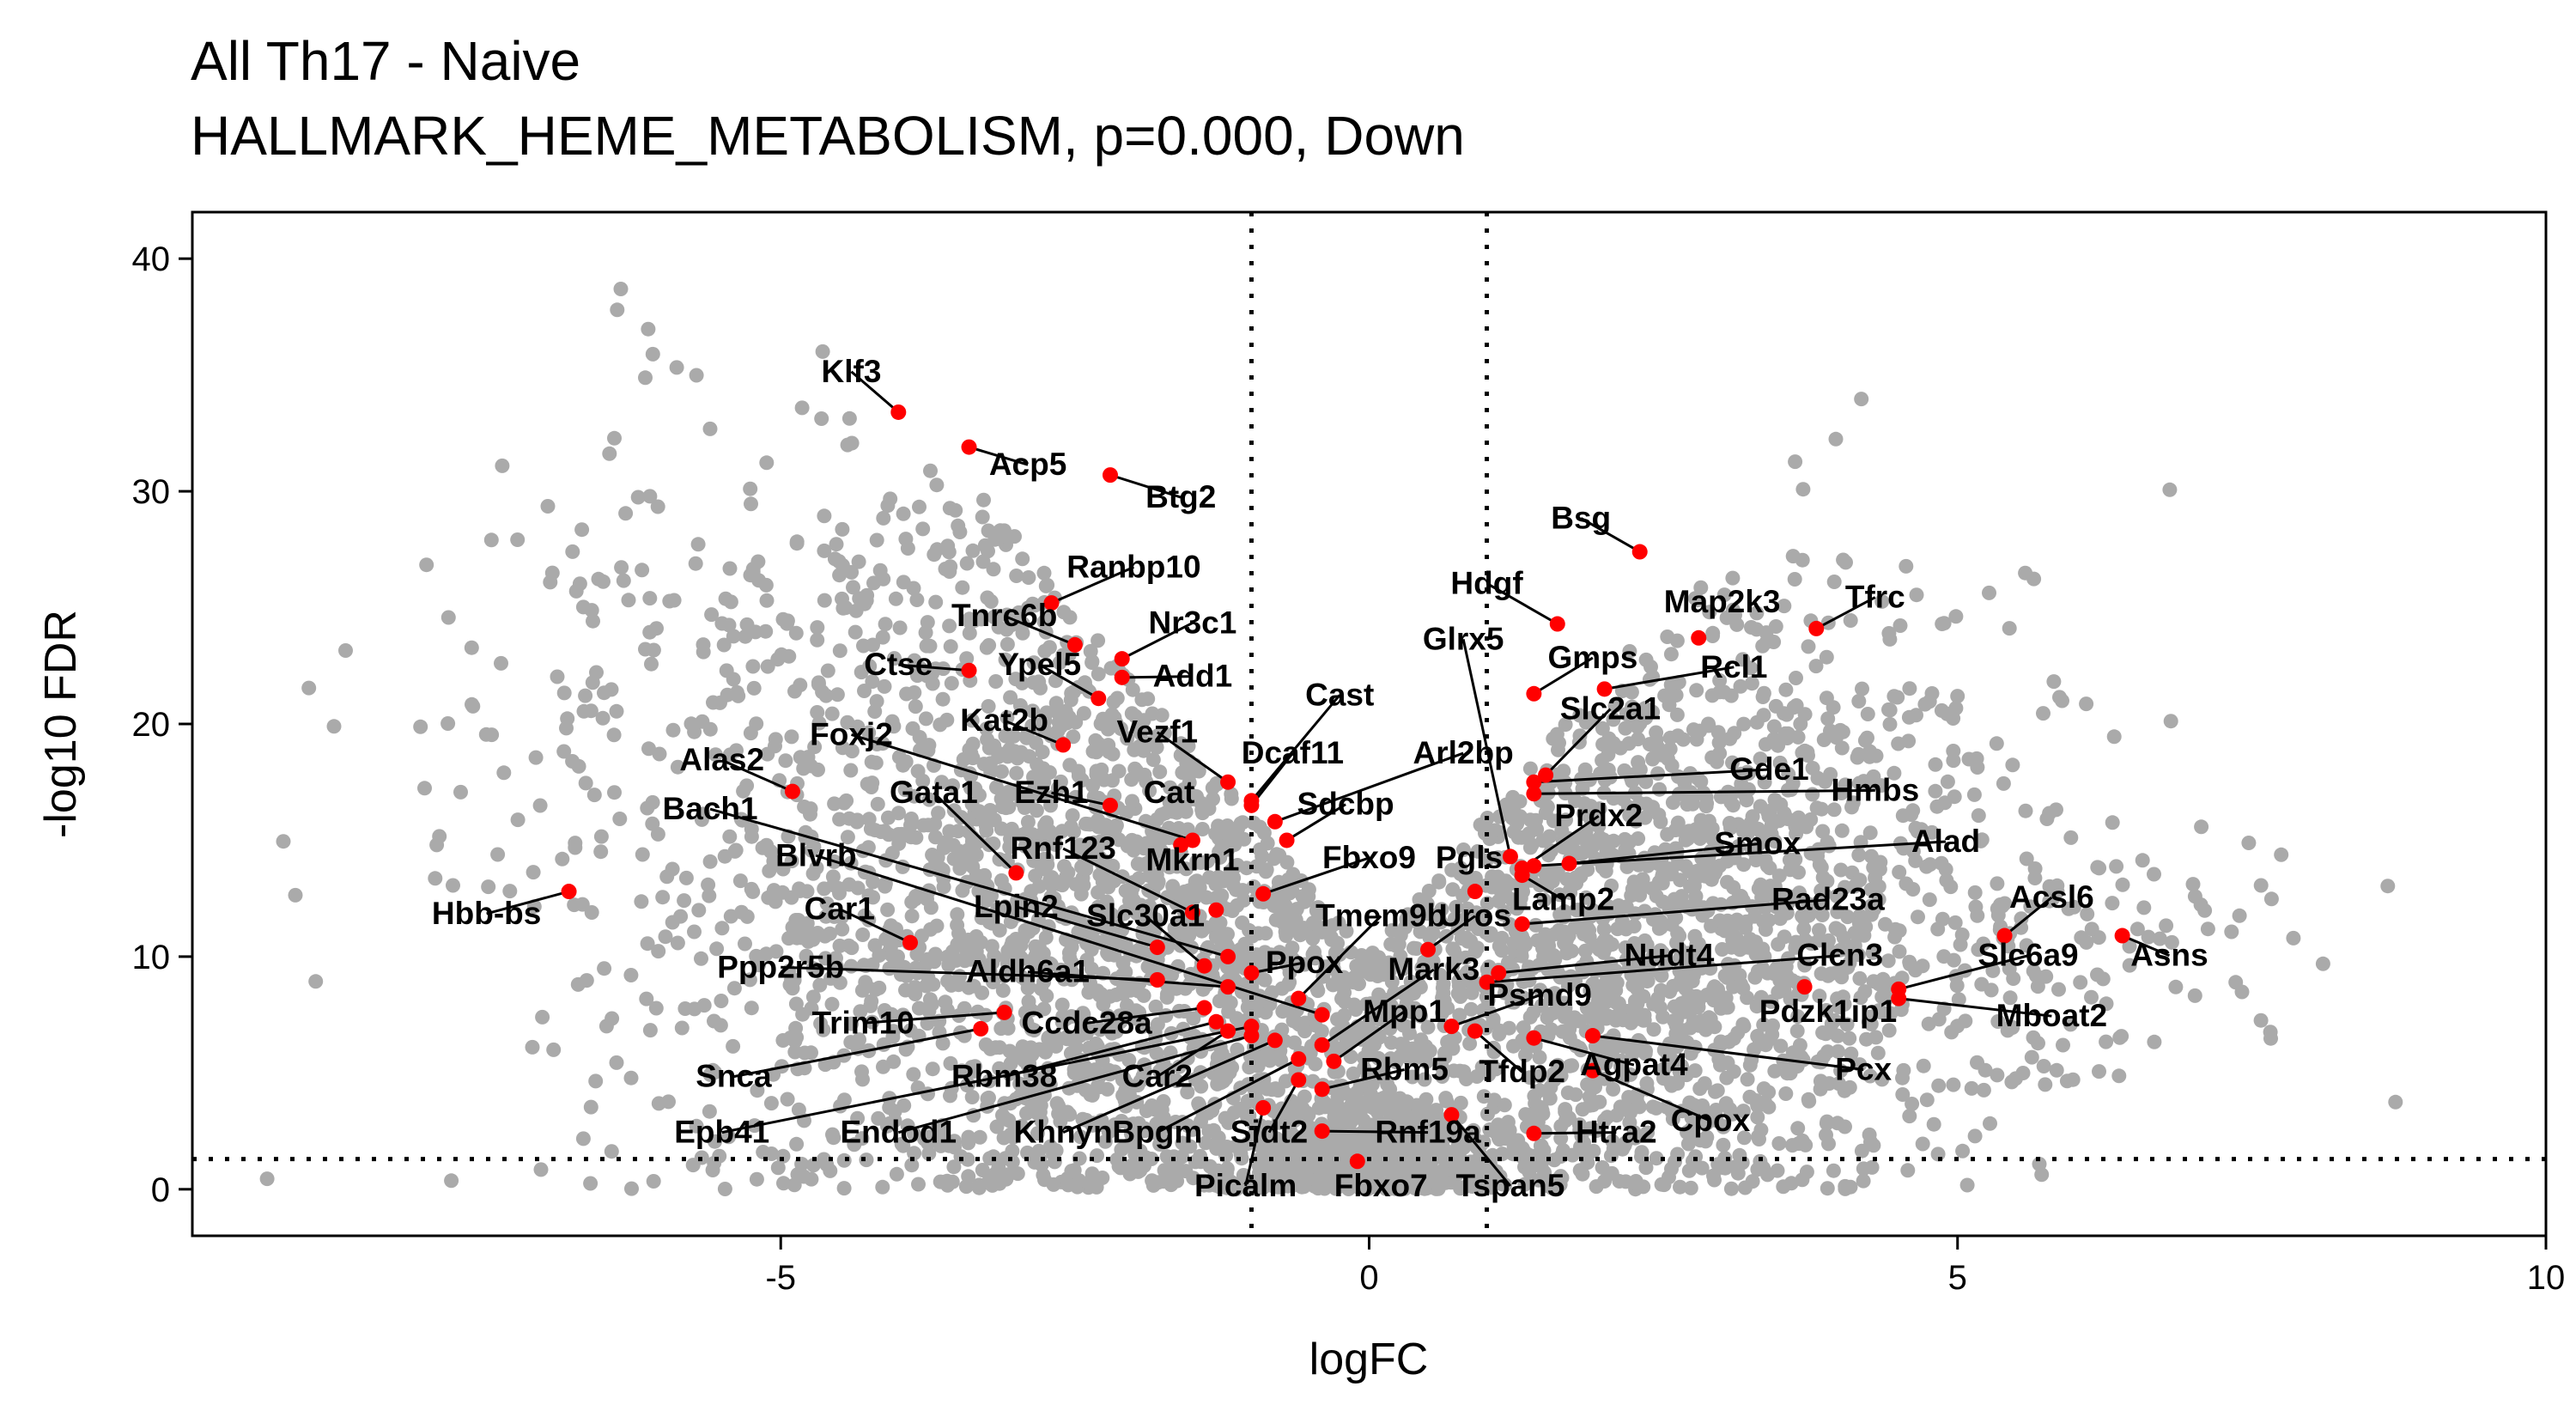 This screenshot has height=1417, width=2576. I want to click on gene-label: Gmps, so click(1592, 657).